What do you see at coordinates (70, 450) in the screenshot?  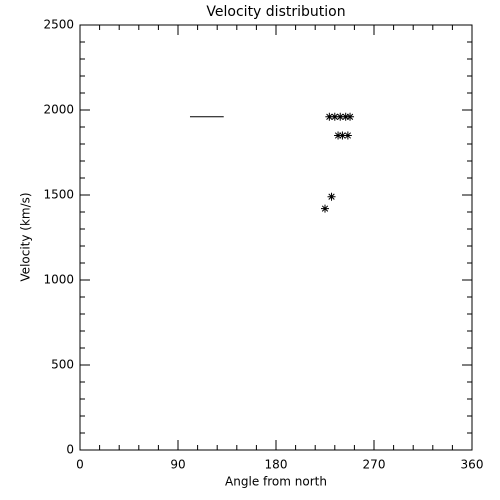 I see `y-tick-label: 0` at bounding box center [70, 450].